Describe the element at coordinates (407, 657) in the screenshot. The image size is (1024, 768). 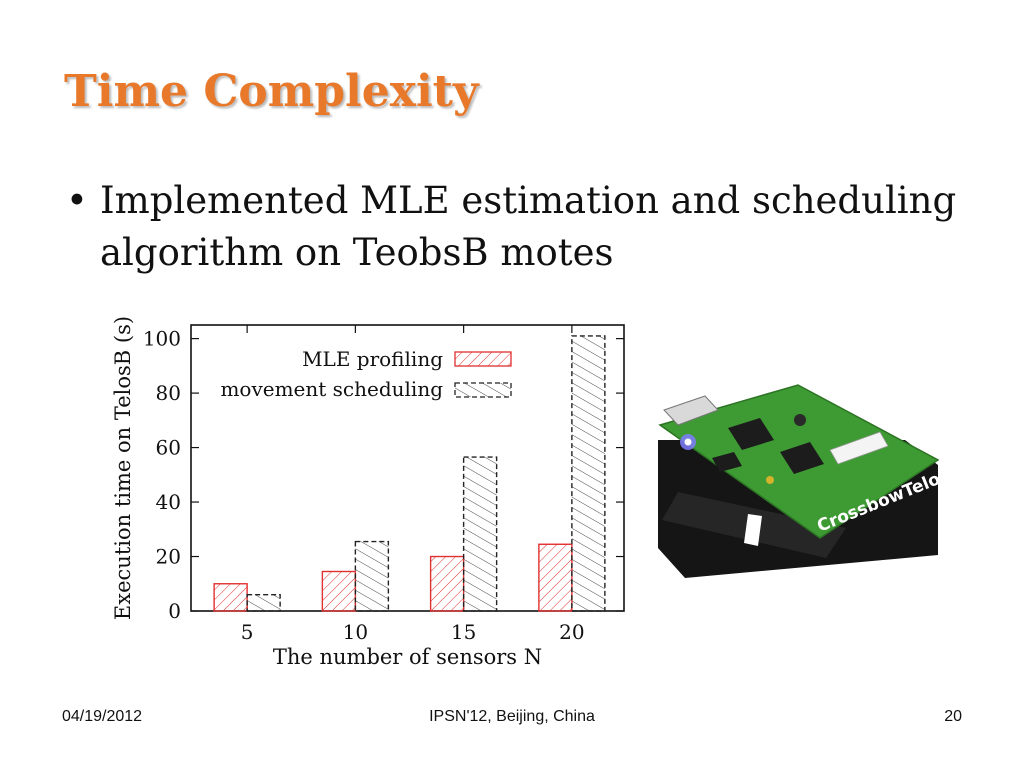
I see `x-axis-label: The number of sensors N` at that location.